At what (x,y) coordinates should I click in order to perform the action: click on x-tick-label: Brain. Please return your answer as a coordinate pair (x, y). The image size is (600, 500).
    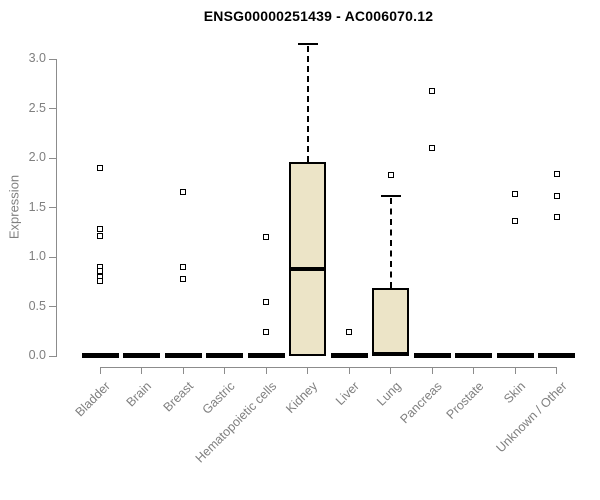
    Looking at the image, I should click on (139, 394).